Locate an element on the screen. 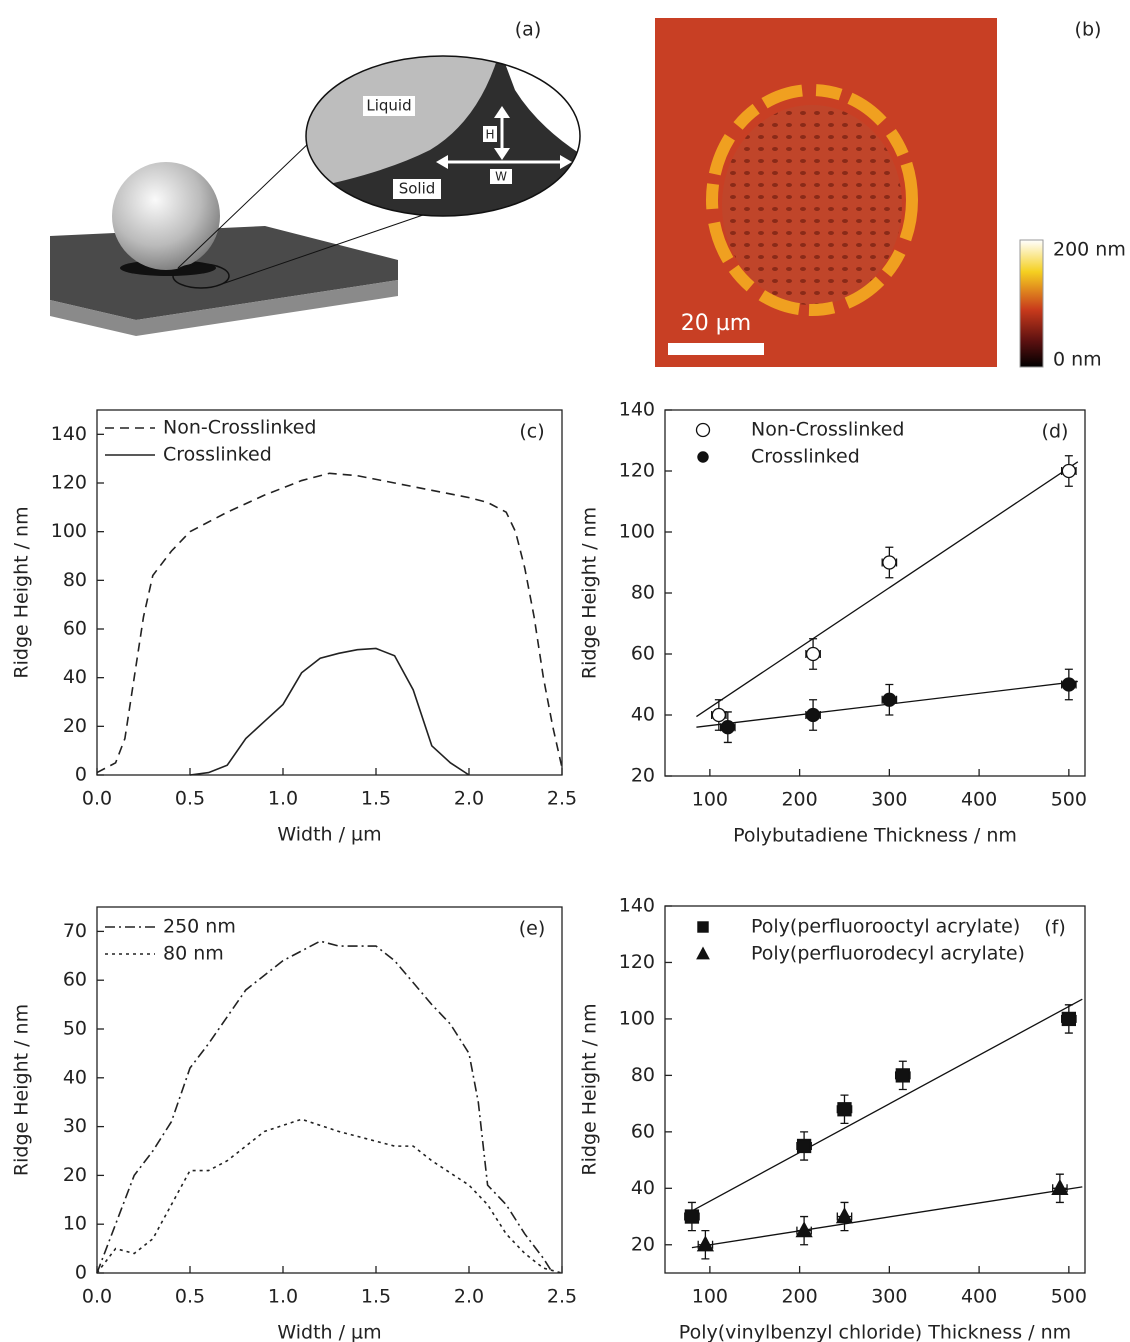 The image size is (1130, 1342). x-tick-label: 0.5 is located at coordinates (190, 799).